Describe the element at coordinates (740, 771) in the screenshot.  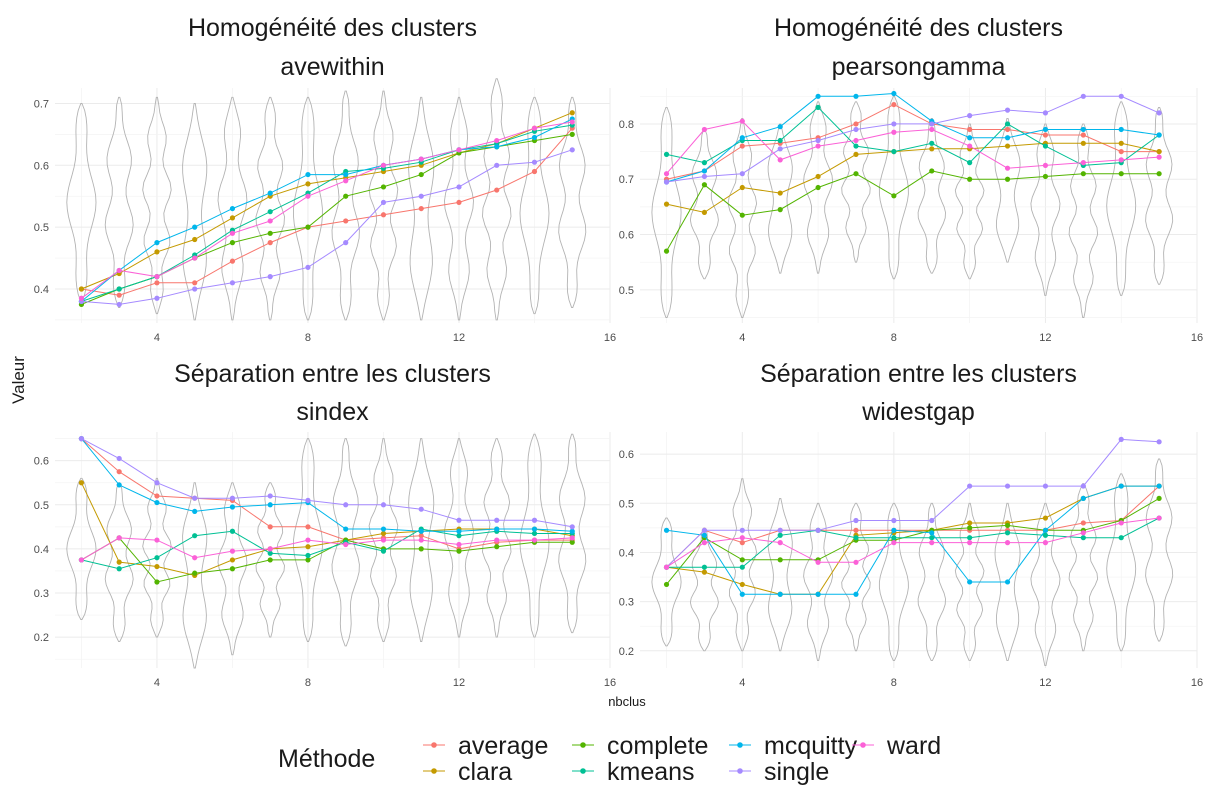
I see `legend-key-point` at that location.